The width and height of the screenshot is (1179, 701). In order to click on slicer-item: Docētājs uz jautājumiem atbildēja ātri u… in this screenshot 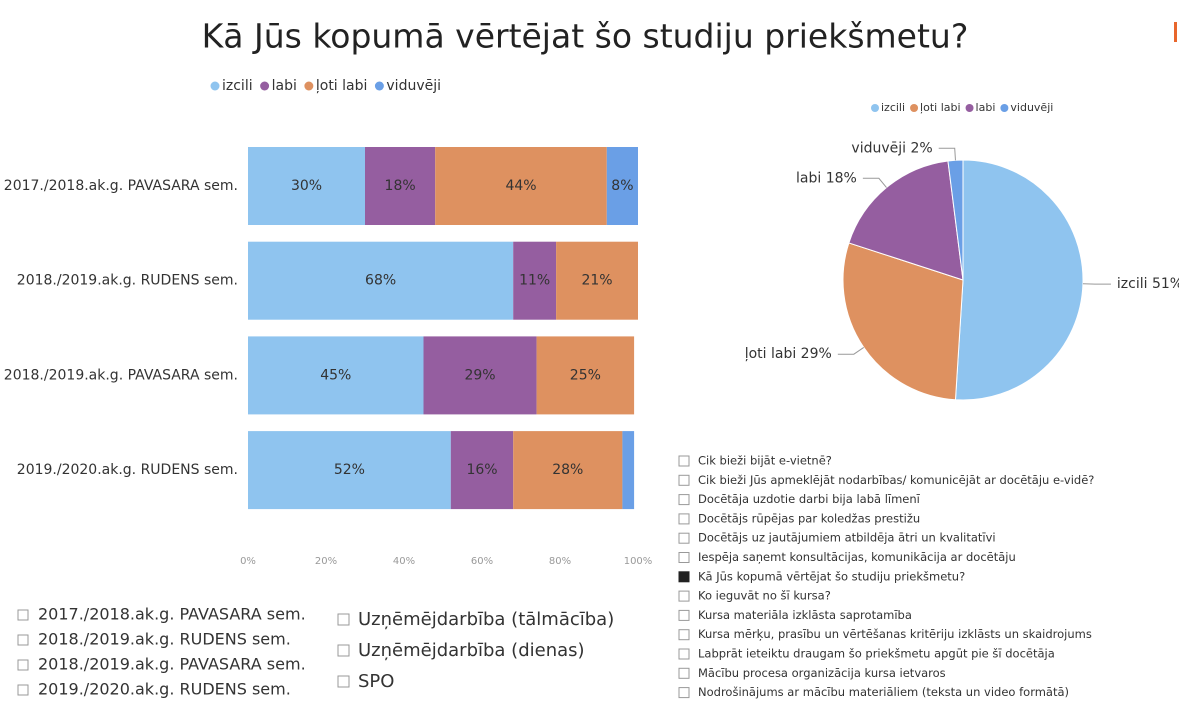, I will do `click(847, 538)`.